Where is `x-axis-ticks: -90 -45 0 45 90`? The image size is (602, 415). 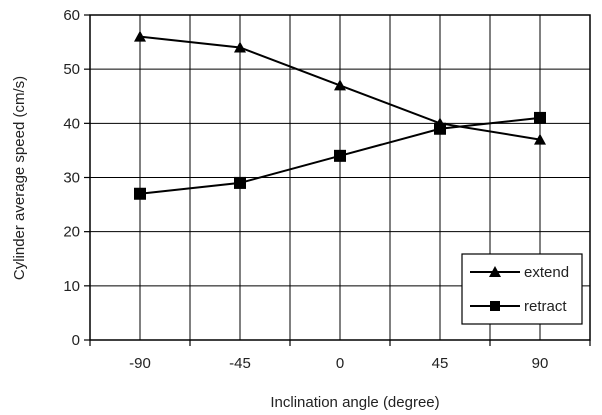 x-axis-ticks: -90 -45 0 45 90 is located at coordinates (340, 356).